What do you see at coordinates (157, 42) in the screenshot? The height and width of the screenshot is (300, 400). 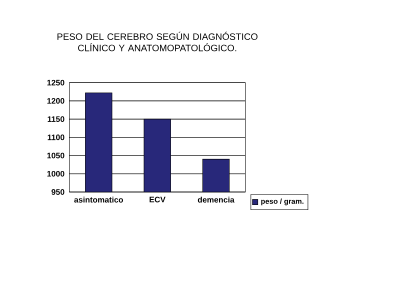 I see `chart-title: PESO DEL CEREBRO SEGÚN DIAGNÓSTICO CLÍNICO Y ANATOMOPATOLÓGICO.` at bounding box center [157, 42].